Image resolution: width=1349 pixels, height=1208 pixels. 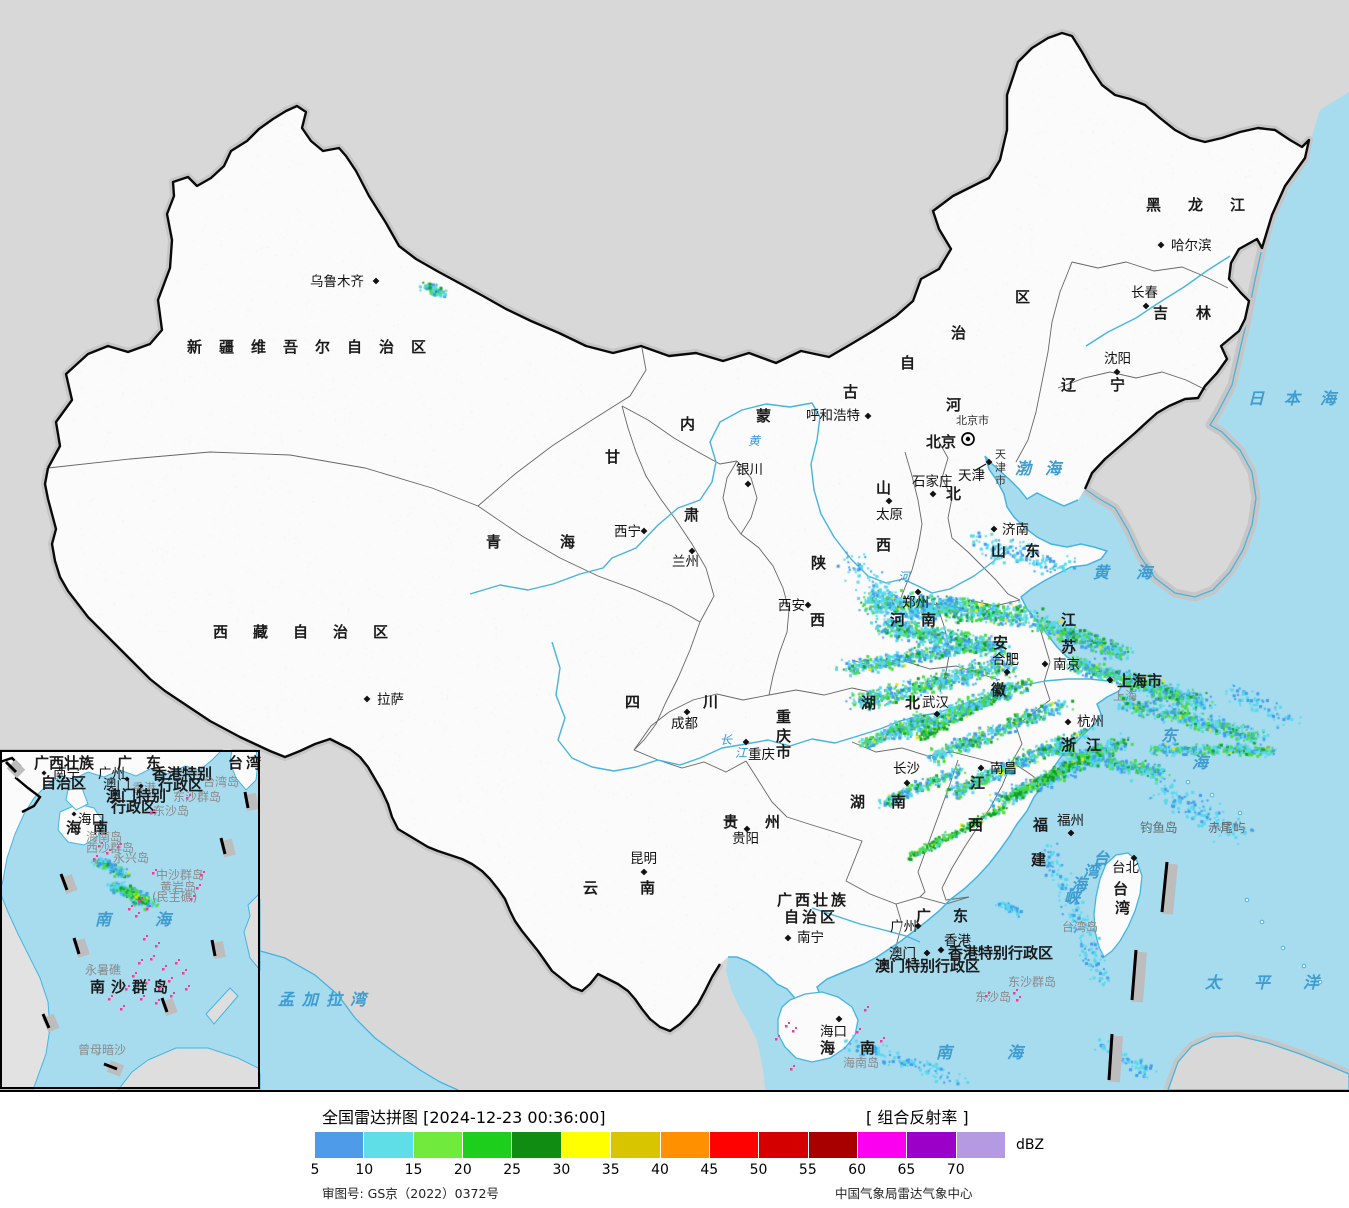 What do you see at coordinates (765, 822) in the screenshot?
I see `province-label: 贵州` at bounding box center [765, 822].